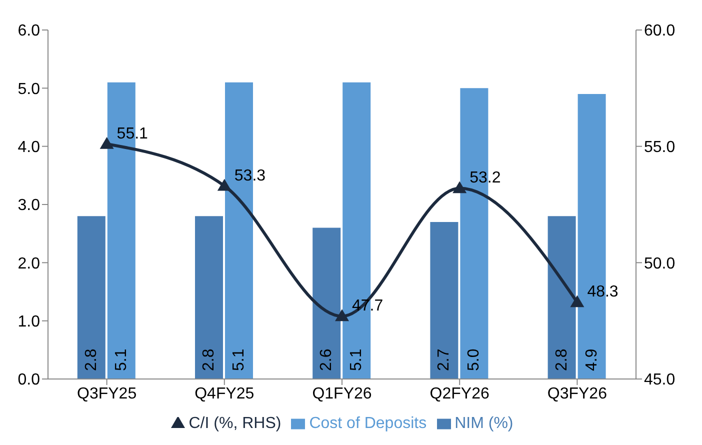 This screenshot has width=702, height=445. I want to click on data-label: 47.7, so click(368, 306).